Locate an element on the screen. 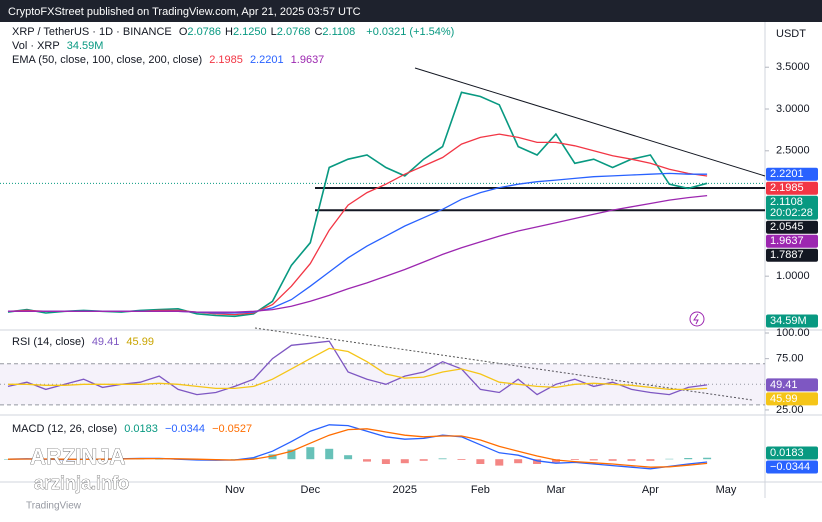  price-tag-label: 49.41 is located at coordinates (784, 385).